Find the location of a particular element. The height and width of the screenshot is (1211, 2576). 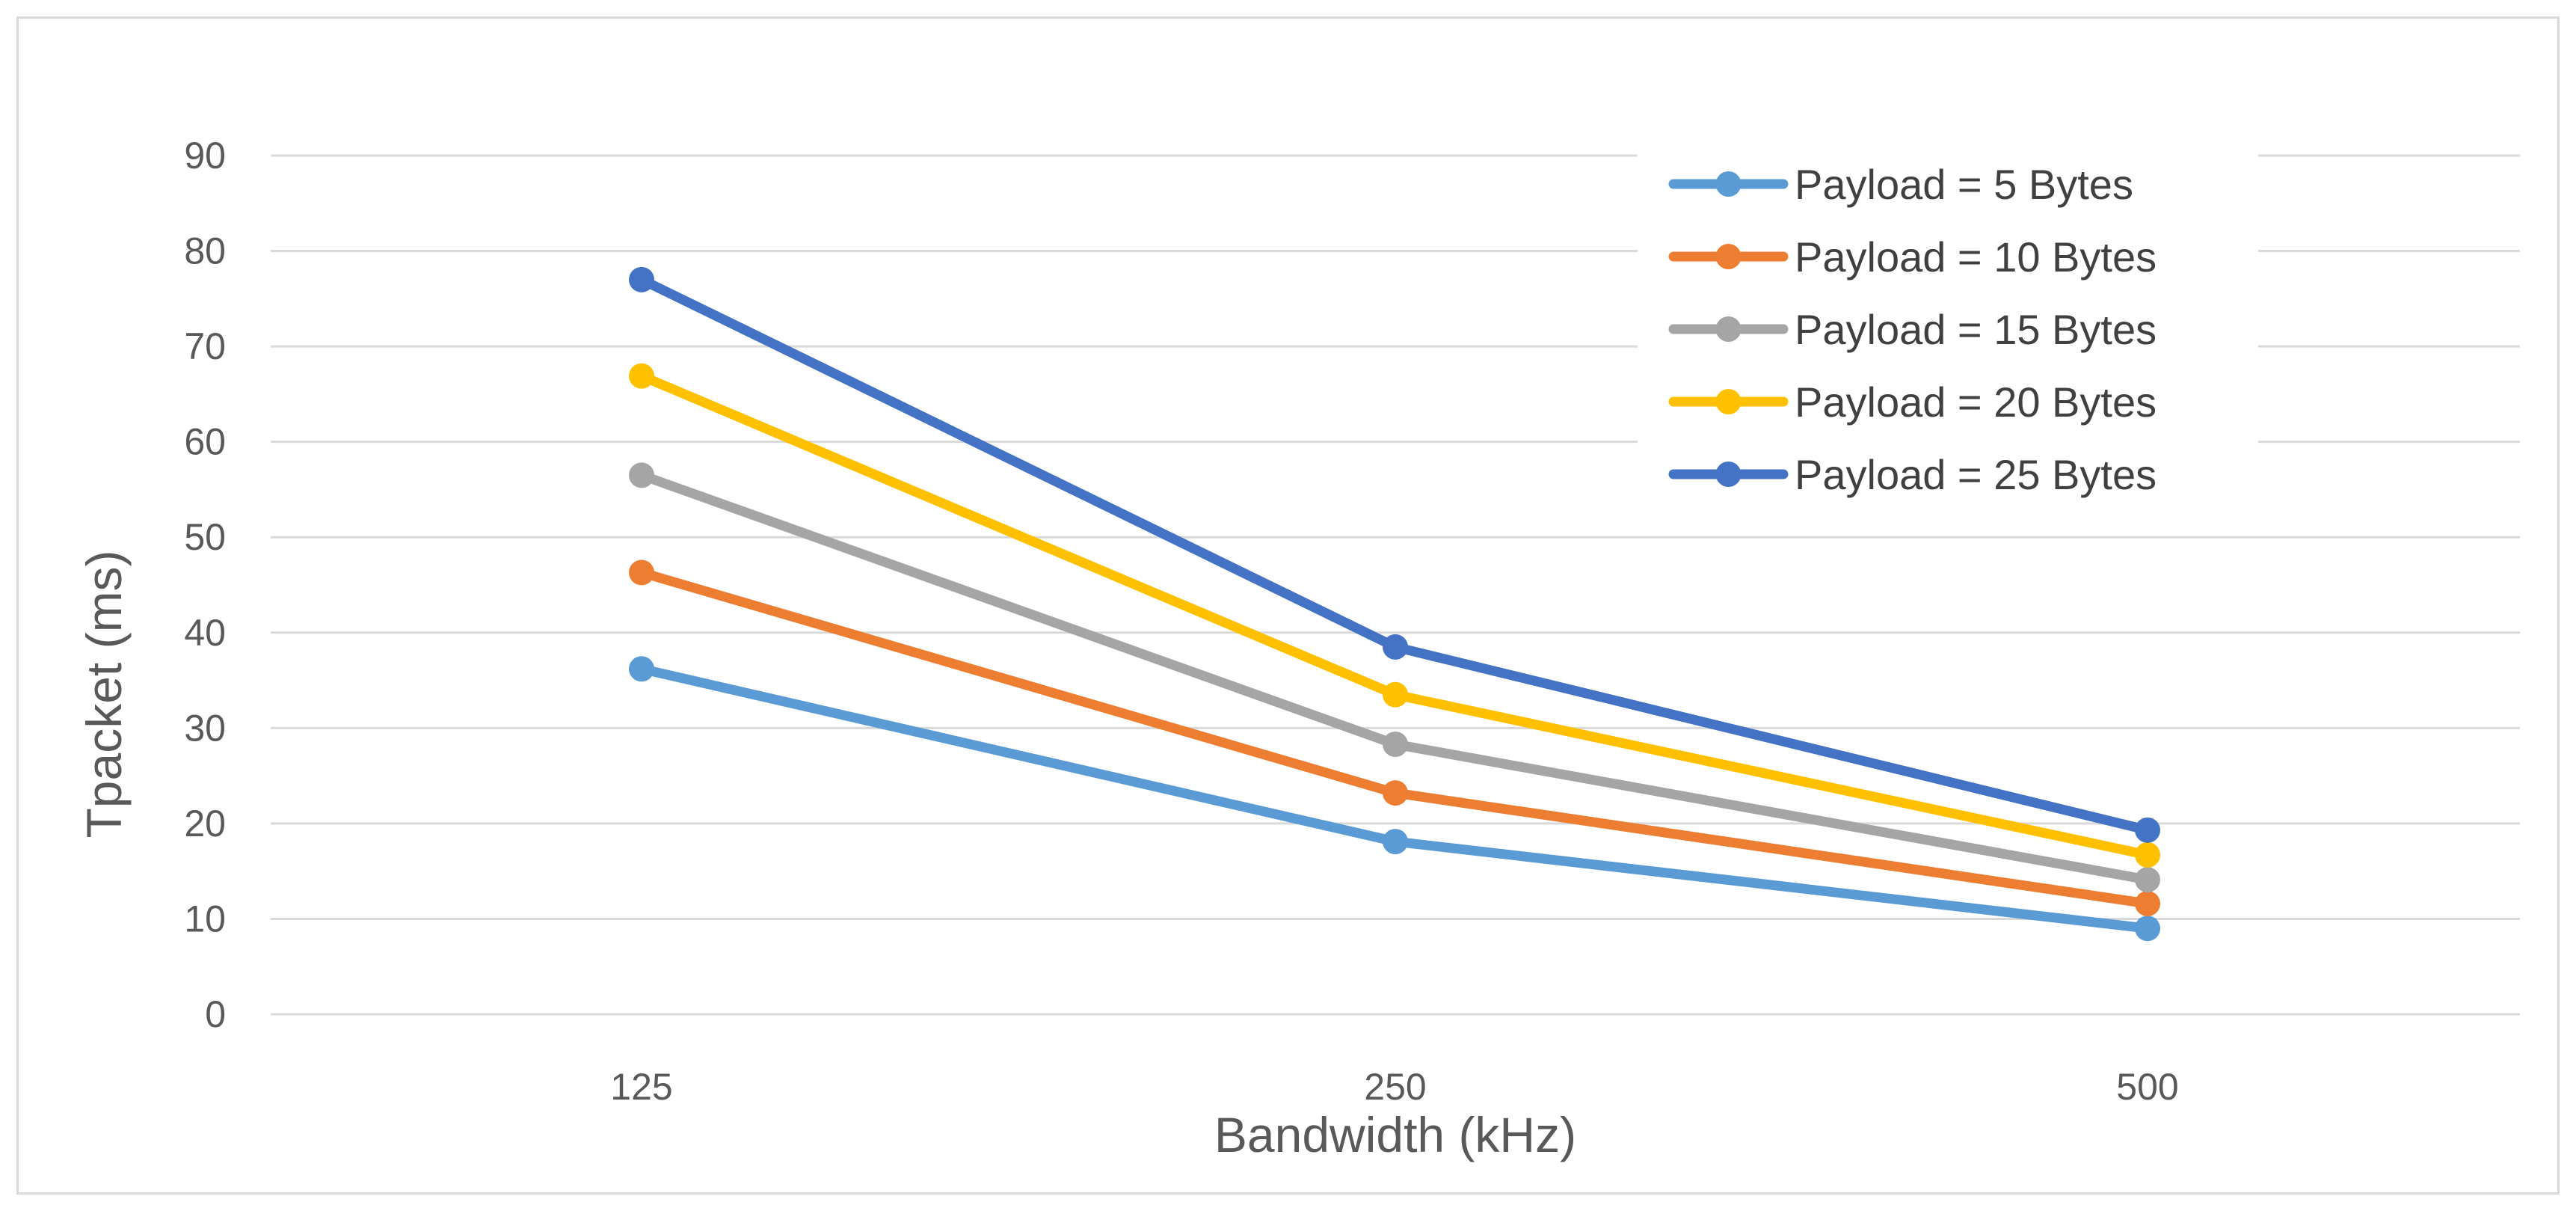

legend-item: Payload = 25 Bytes is located at coordinates (1912, 474).